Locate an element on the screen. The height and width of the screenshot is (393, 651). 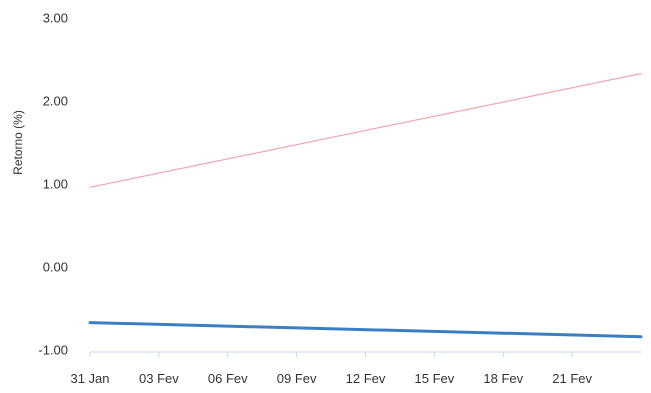
x-tick-label: 15 Fev is located at coordinates (435, 378).